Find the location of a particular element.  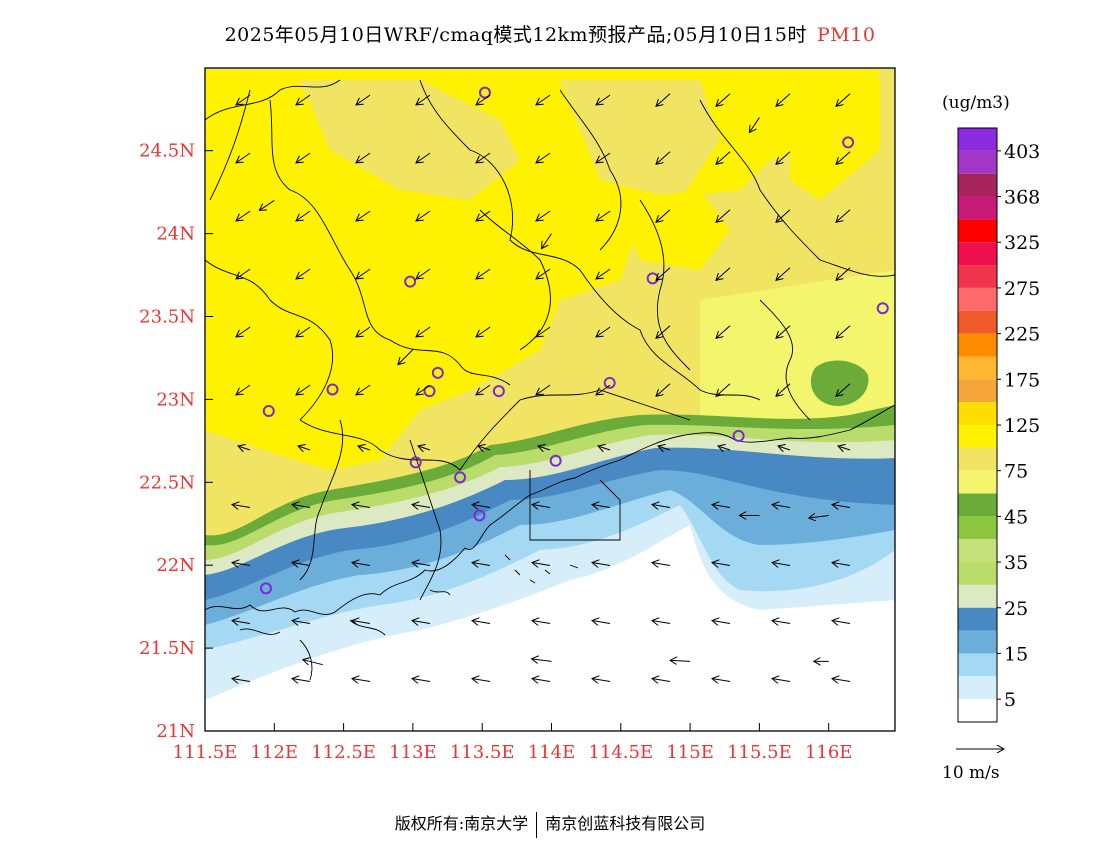

lat-label: 24.5N is located at coordinates (167, 151).